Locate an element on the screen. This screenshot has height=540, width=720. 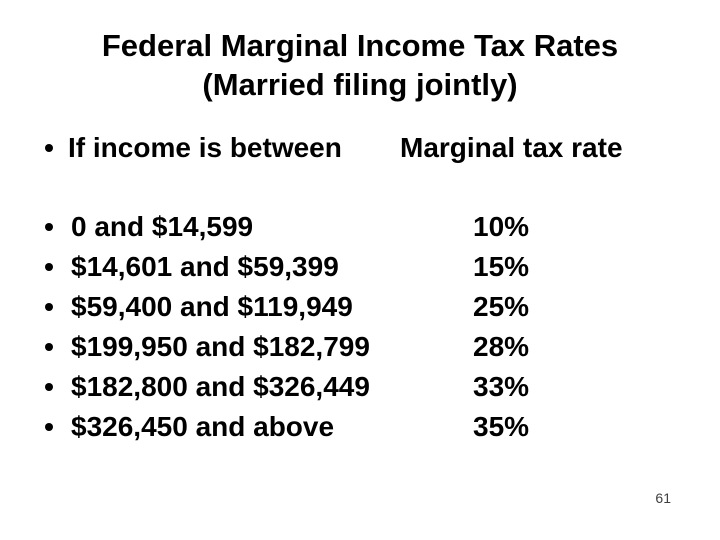
table-header-row: If income is between Marginal tax rate is located at coordinates (360, 148).